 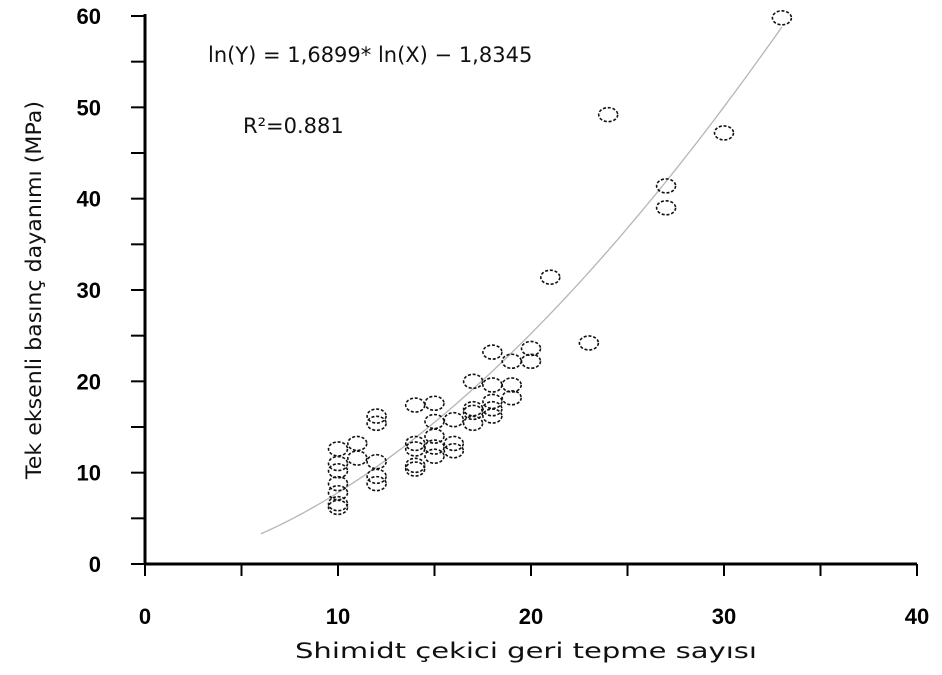 What do you see at coordinates (95, 564) in the screenshot?
I see `y-tick-label: 0` at bounding box center [95, 564].